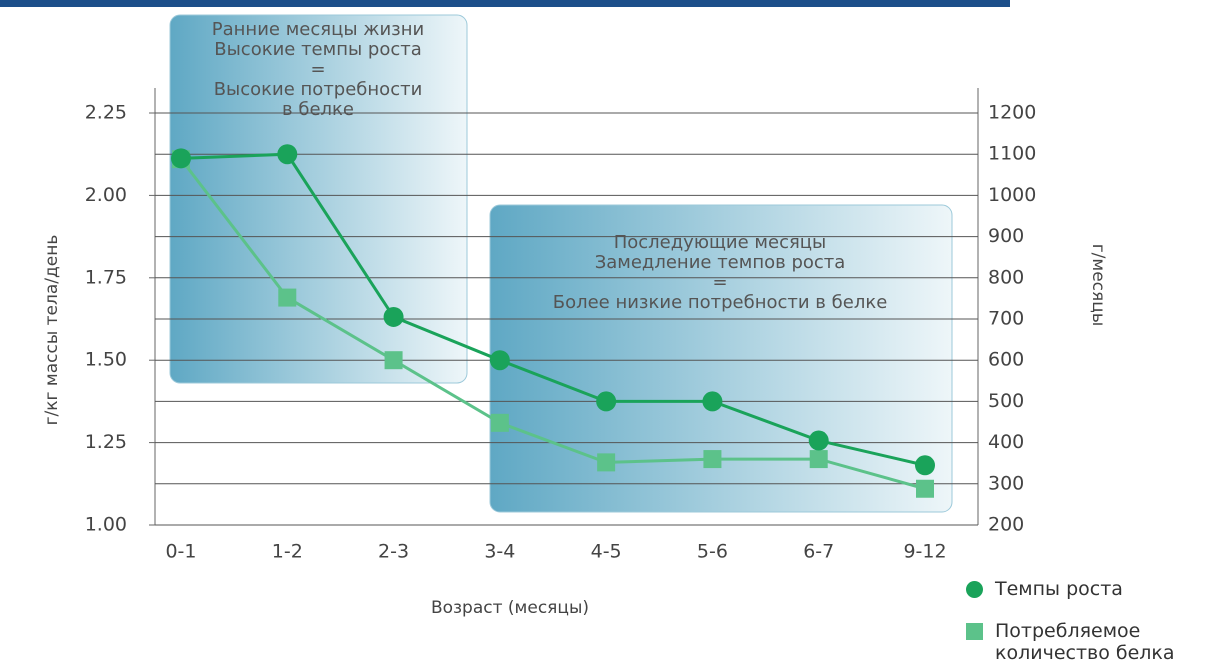  What do you see at coordinates (106, 360) in the screenshot?
I see `y-tick-label: 1.50` at bounding box center [106, 360].